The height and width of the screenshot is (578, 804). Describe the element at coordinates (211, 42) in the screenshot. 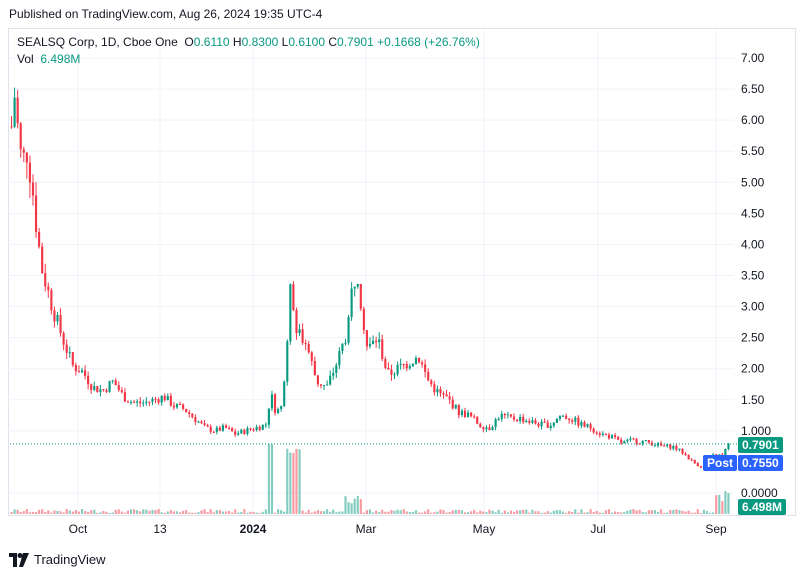

I see `open-value: 0.6110` at that location.